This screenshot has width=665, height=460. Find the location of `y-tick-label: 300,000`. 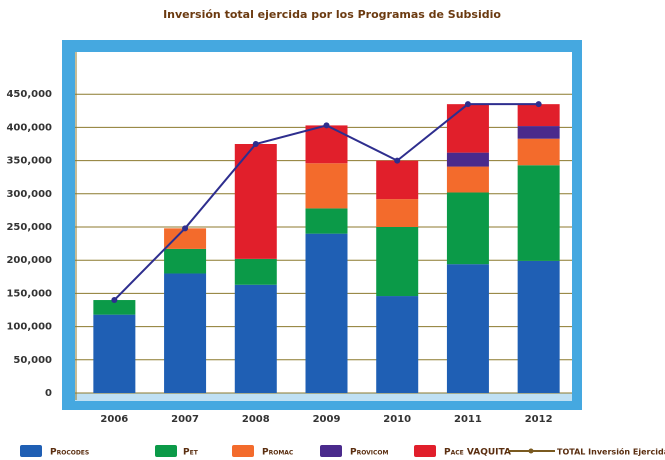

y-tick-label: 300,000 is located at coordinates (29, 194).